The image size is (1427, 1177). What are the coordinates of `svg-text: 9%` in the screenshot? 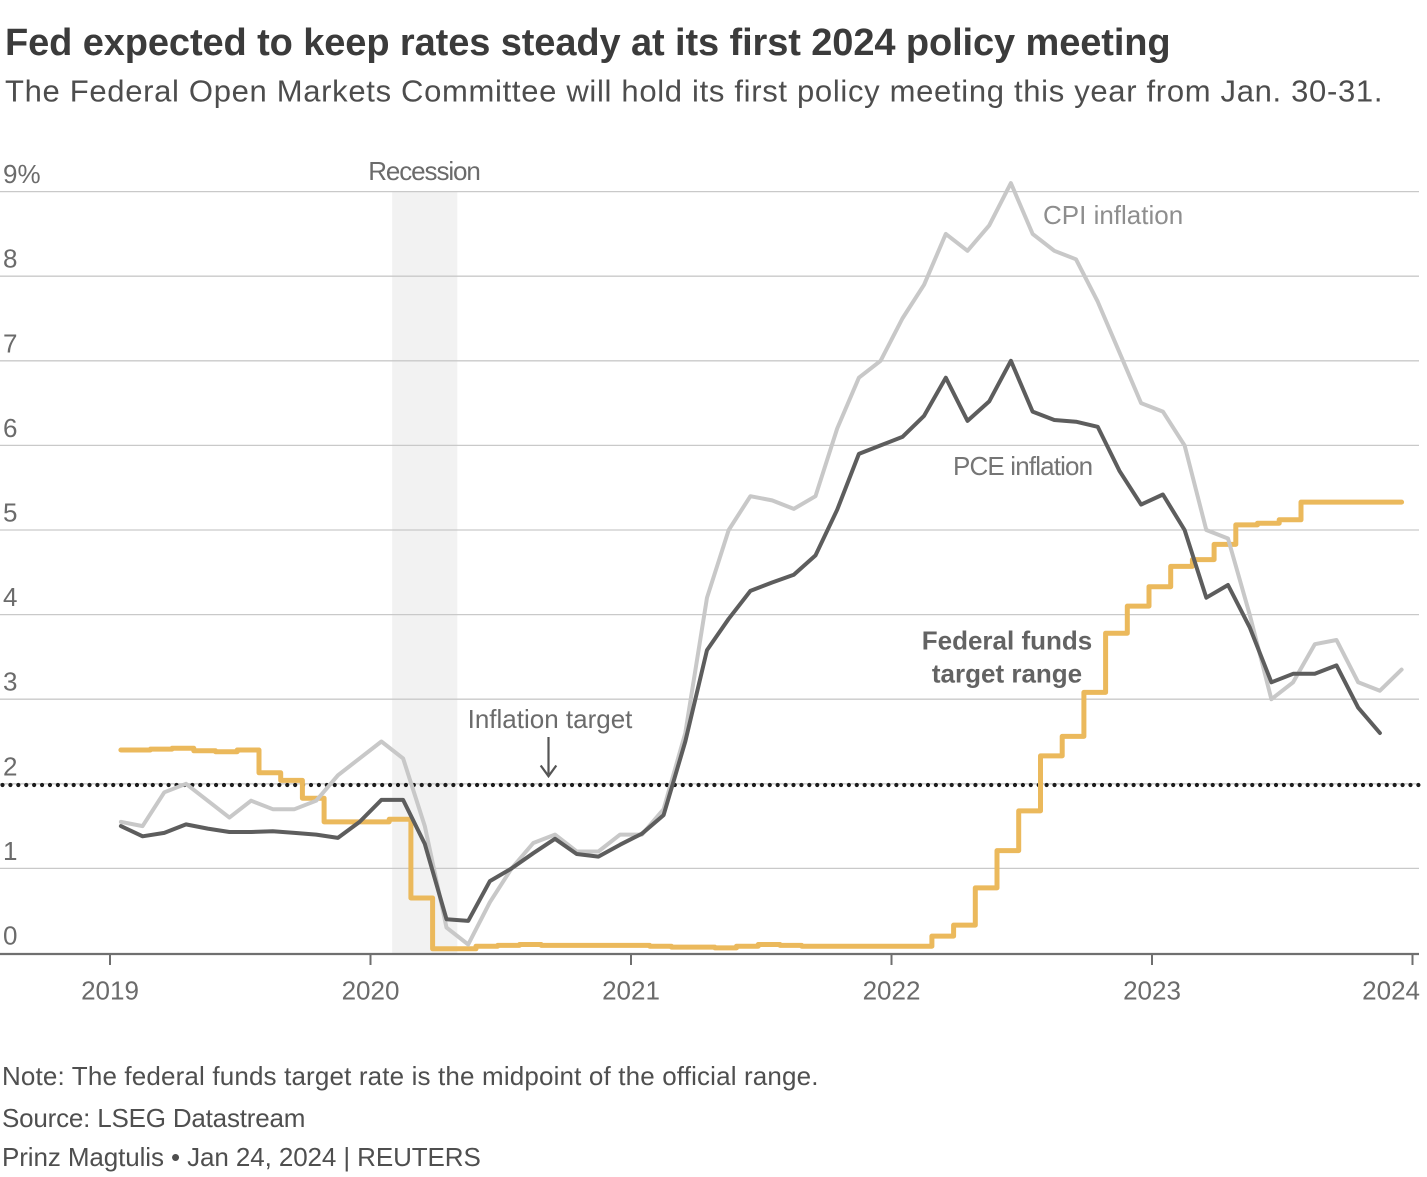 It's located at (22, 174).